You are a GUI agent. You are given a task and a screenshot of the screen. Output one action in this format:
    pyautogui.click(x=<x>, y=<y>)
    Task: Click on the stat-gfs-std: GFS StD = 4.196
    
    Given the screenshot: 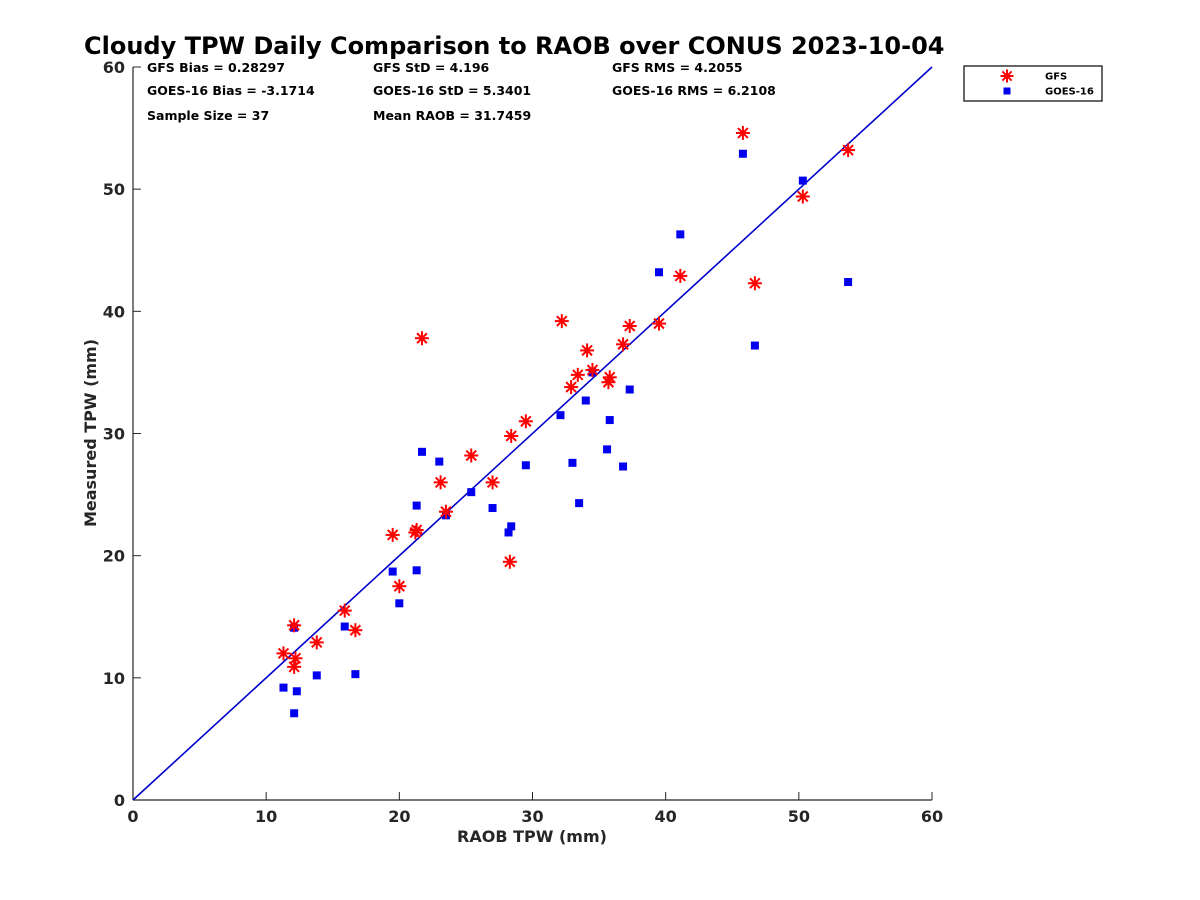 What is the action you would take?
    pyautogui.click(x=431, y=67)
    